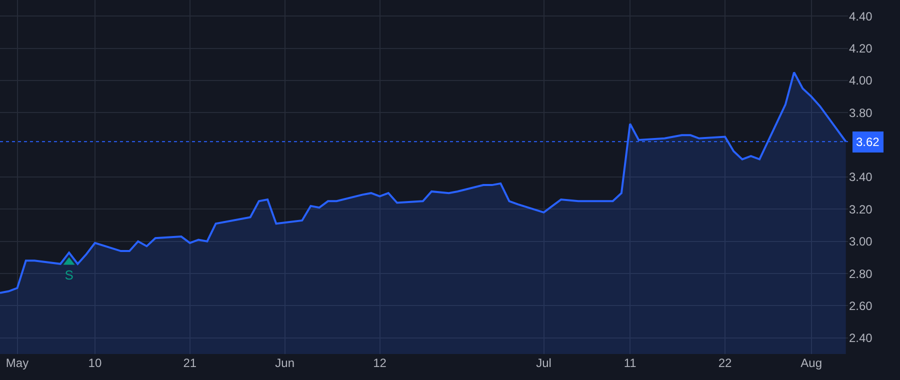  I want to click on y-tick-label: 2.80, so click(861, 273).